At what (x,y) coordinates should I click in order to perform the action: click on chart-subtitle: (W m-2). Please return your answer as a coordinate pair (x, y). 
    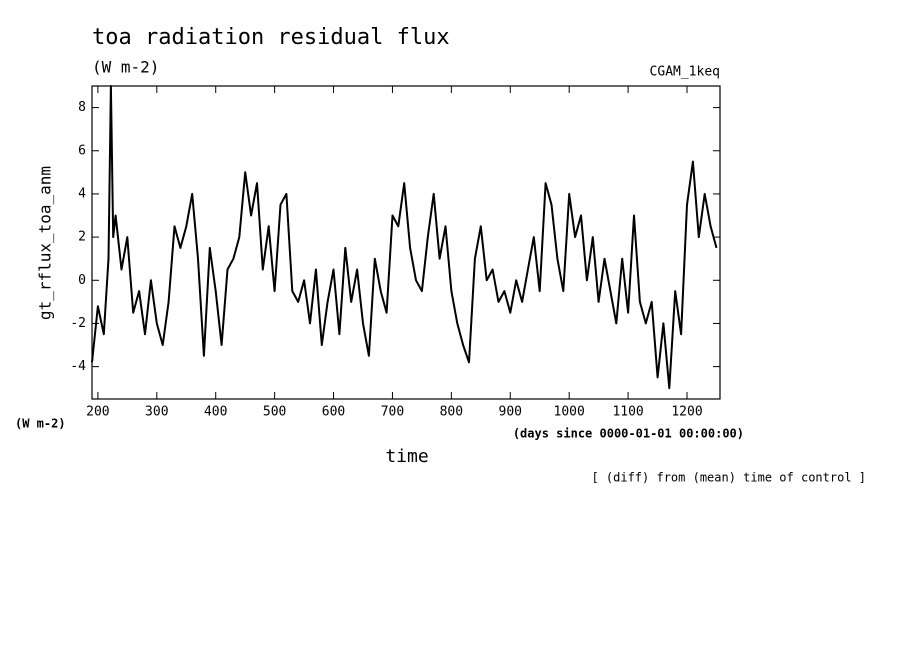
    Looking at the image, I should click on (125, 67).